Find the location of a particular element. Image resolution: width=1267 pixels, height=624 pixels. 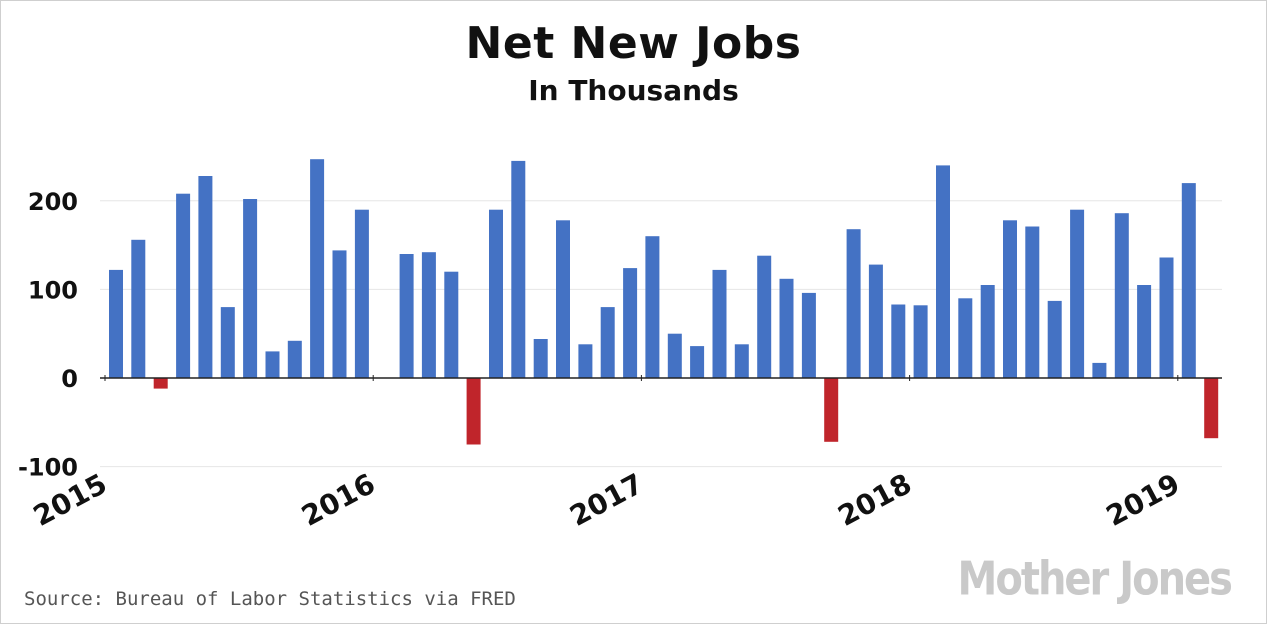

y-tick-label: 100 is located at coordinates (53, 290).